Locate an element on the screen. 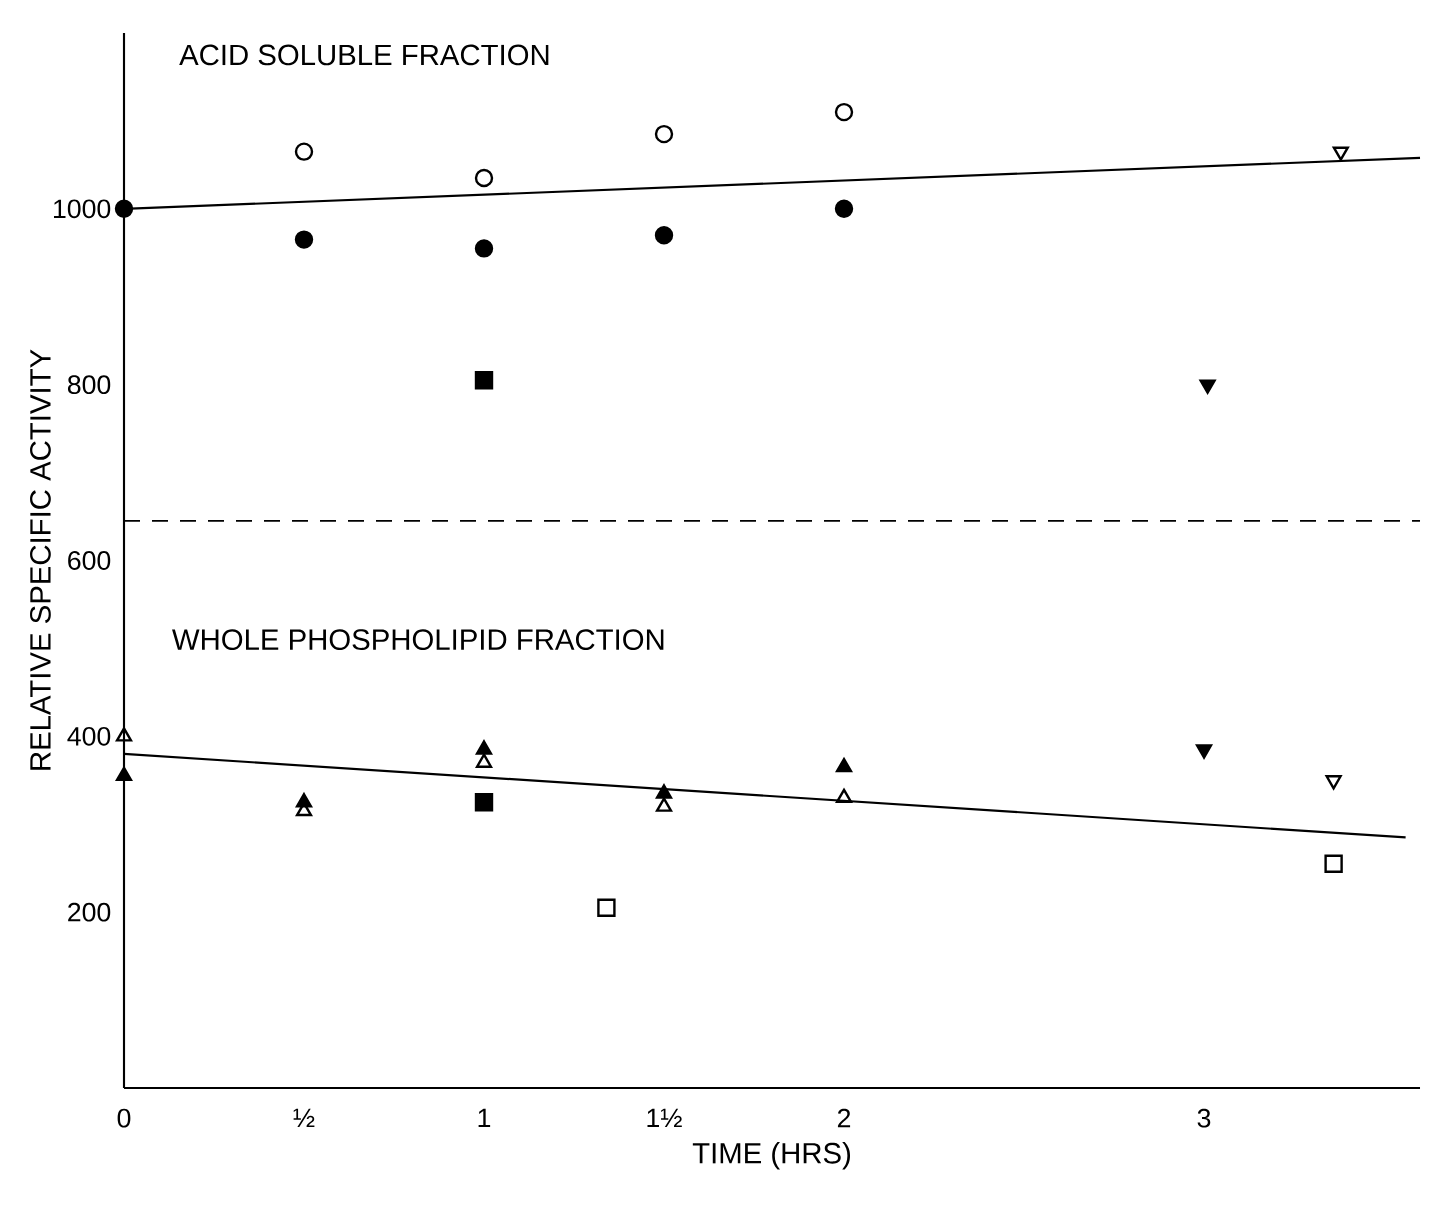  x-tick-label: 0 is located at coordinates (124, 1118).